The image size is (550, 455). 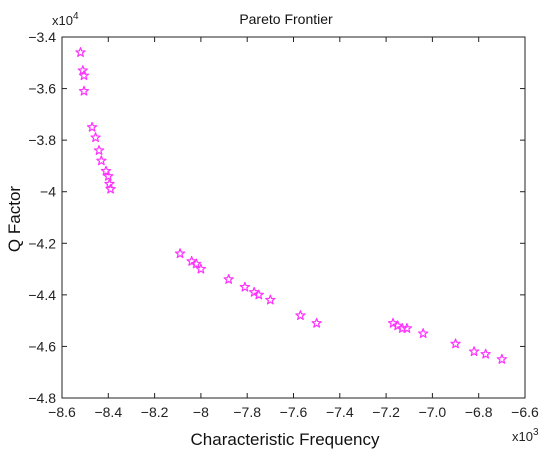 What do you see at coordinates (479, 412) in the screenshot?
I see `x-tick-label: −6.8` at bounding box center [479, 412].